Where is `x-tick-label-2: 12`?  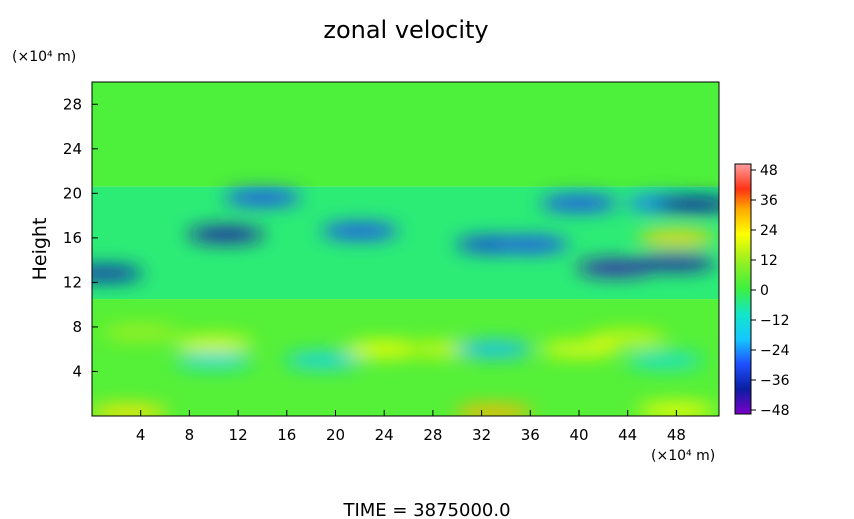
x-tick-label-2: 12 is located at coordinates (238, 435).